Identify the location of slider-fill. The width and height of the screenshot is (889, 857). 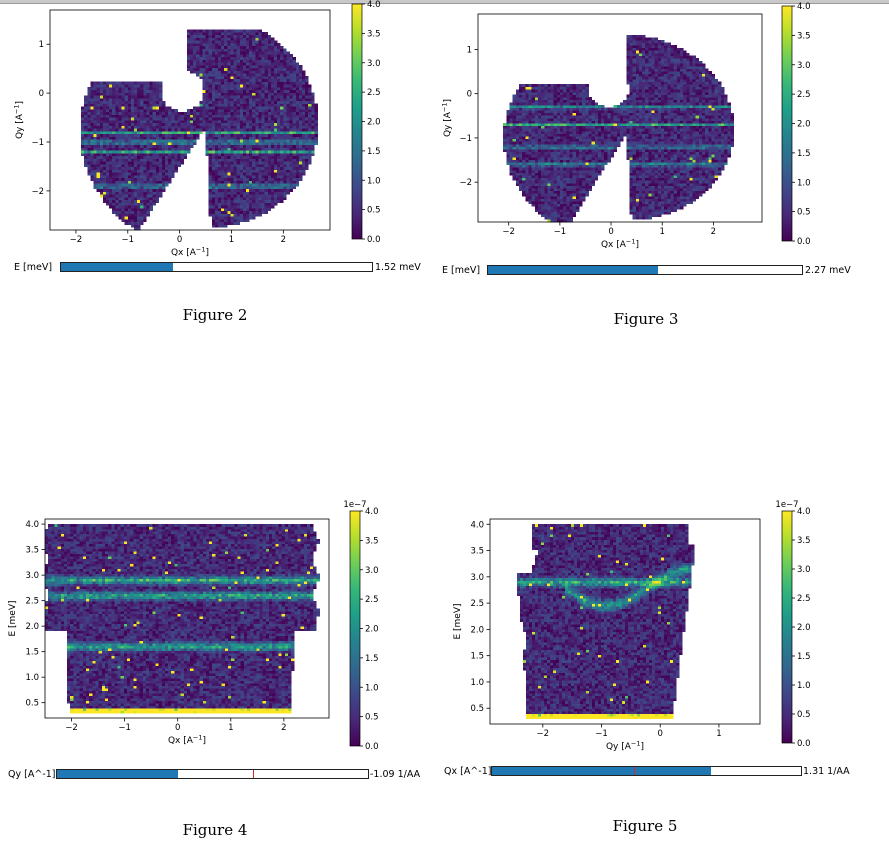
(117, 267).